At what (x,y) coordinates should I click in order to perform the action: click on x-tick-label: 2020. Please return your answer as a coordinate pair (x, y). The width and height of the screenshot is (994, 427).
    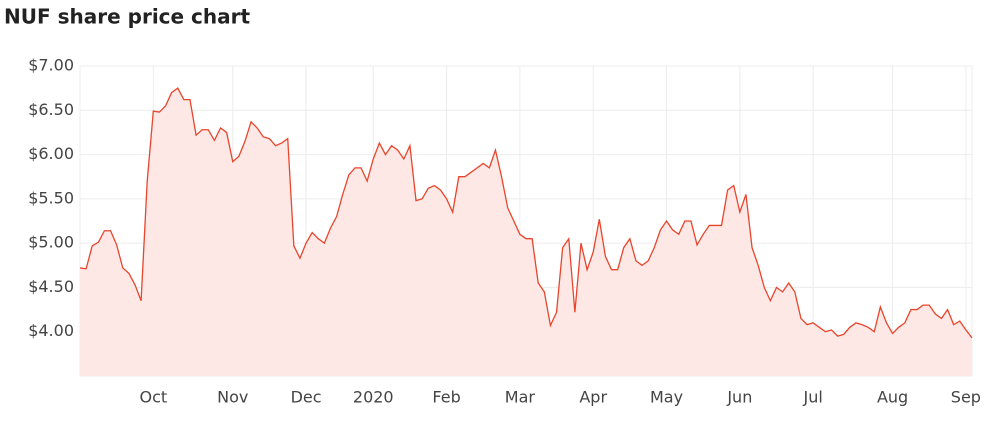
    Looking at the image, I should click on (373, 397).